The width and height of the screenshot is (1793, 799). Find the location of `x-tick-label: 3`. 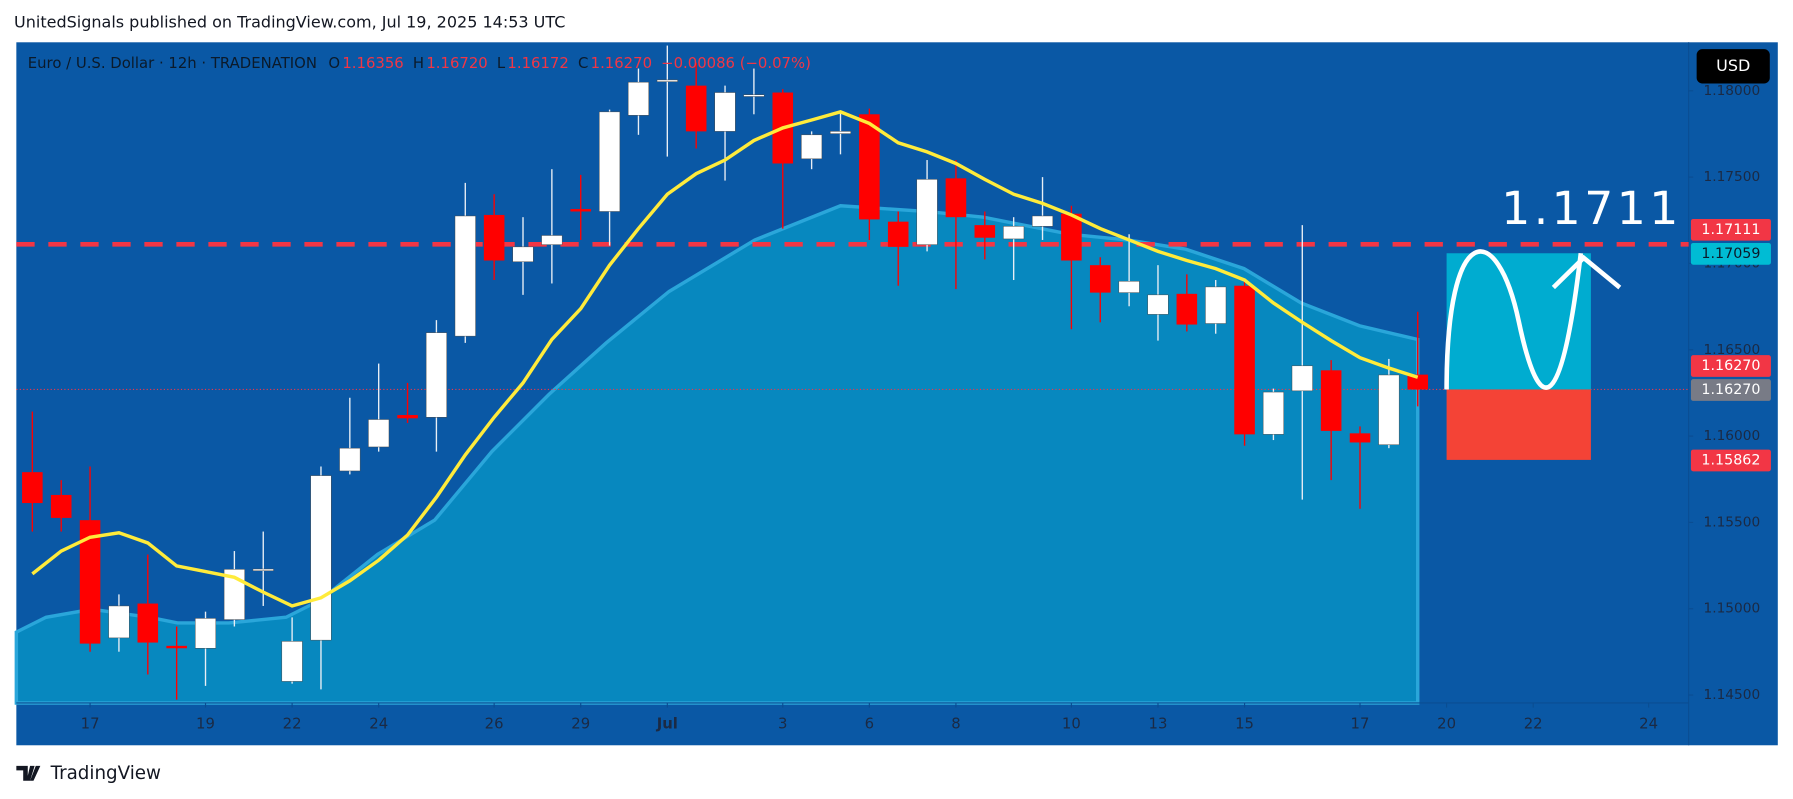

x-tick-label: 3 is located at coordinates (782, 724).